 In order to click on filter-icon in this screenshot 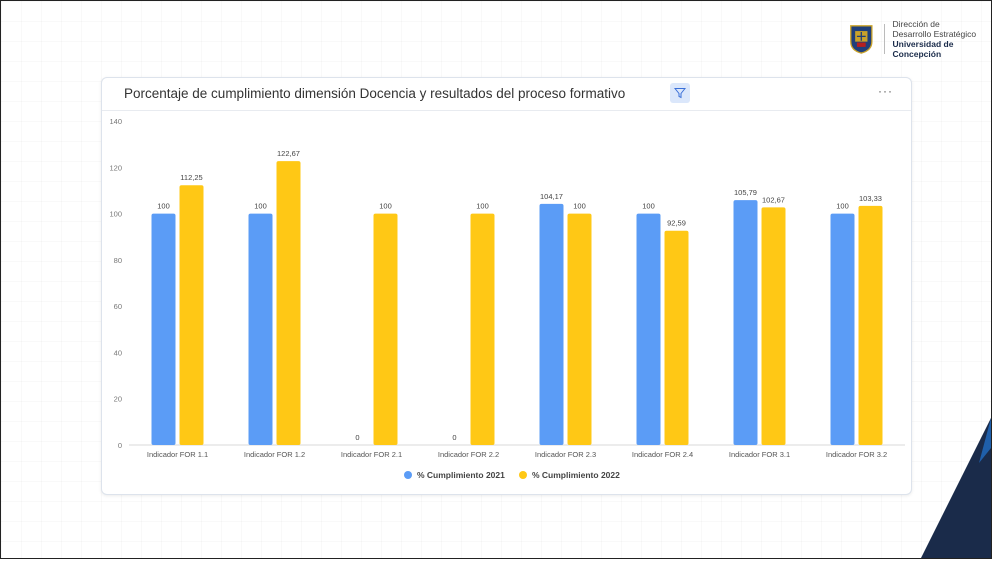, I will do `click(680, 93)`.